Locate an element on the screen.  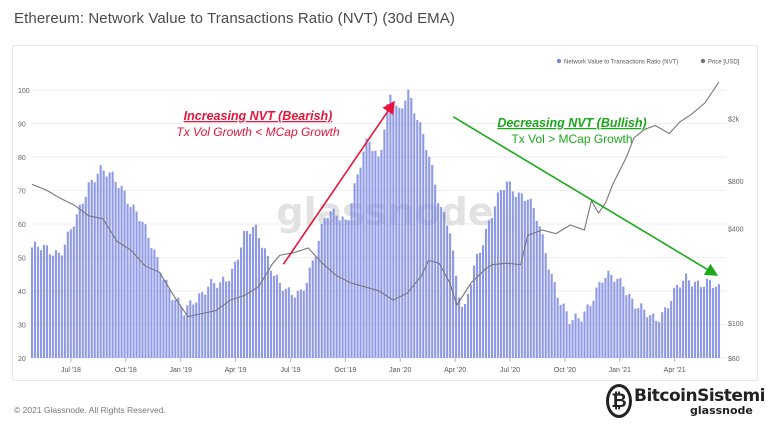
y-left-tick-label: 90 is located at coordinates (22, 125).